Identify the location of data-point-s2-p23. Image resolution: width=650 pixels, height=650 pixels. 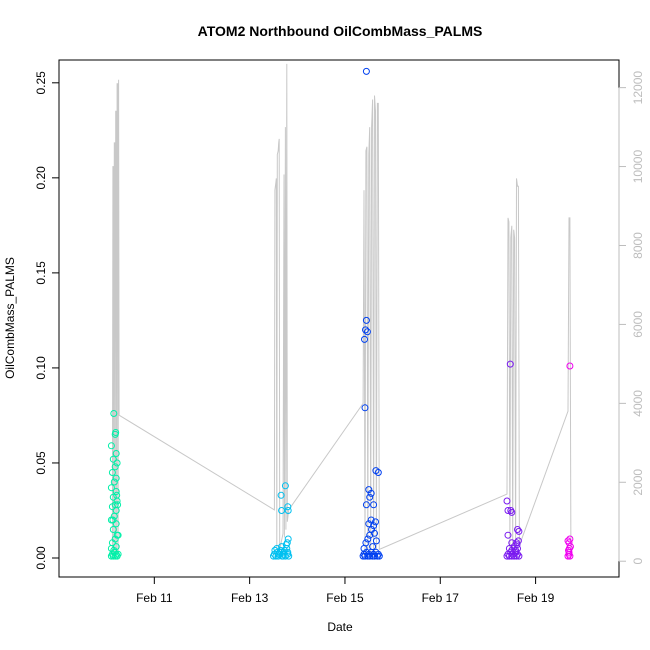
(371, 520).